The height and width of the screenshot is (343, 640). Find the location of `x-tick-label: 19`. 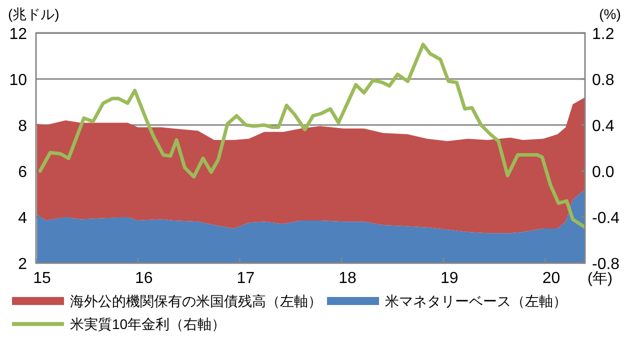

x-tick-label: 19 is located at coordinates (449, 278).